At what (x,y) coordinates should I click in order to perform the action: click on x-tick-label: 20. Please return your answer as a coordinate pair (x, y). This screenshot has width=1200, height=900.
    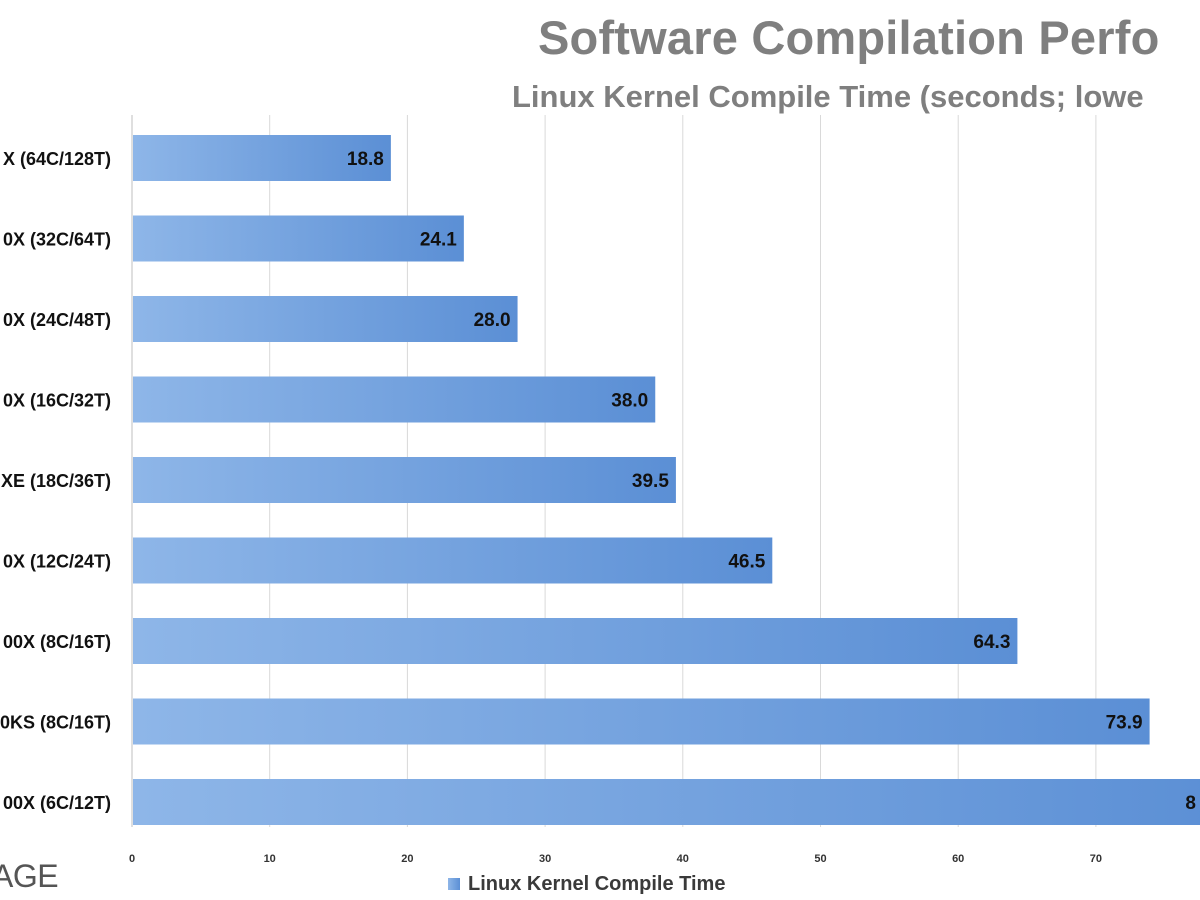
    Looking at the image, I should click on (407, 859).